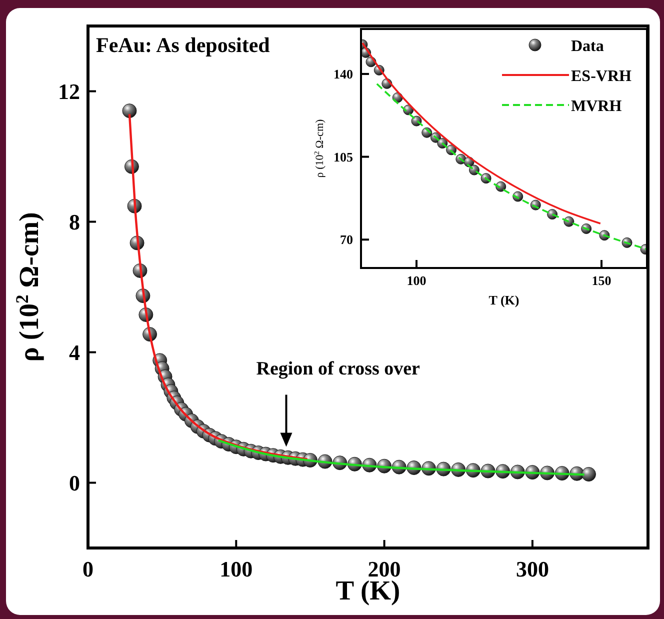  What do you see at coordinates (532, 569) in the screenshot?
I see `x-tick-label: 300` at bounding box center [532, 569].